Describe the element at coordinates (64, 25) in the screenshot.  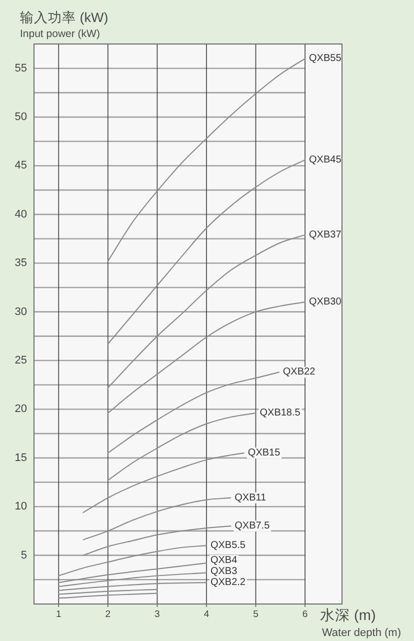
I see `y-axis-title: 输入功率 (kW) Input power (kW)` at that location.